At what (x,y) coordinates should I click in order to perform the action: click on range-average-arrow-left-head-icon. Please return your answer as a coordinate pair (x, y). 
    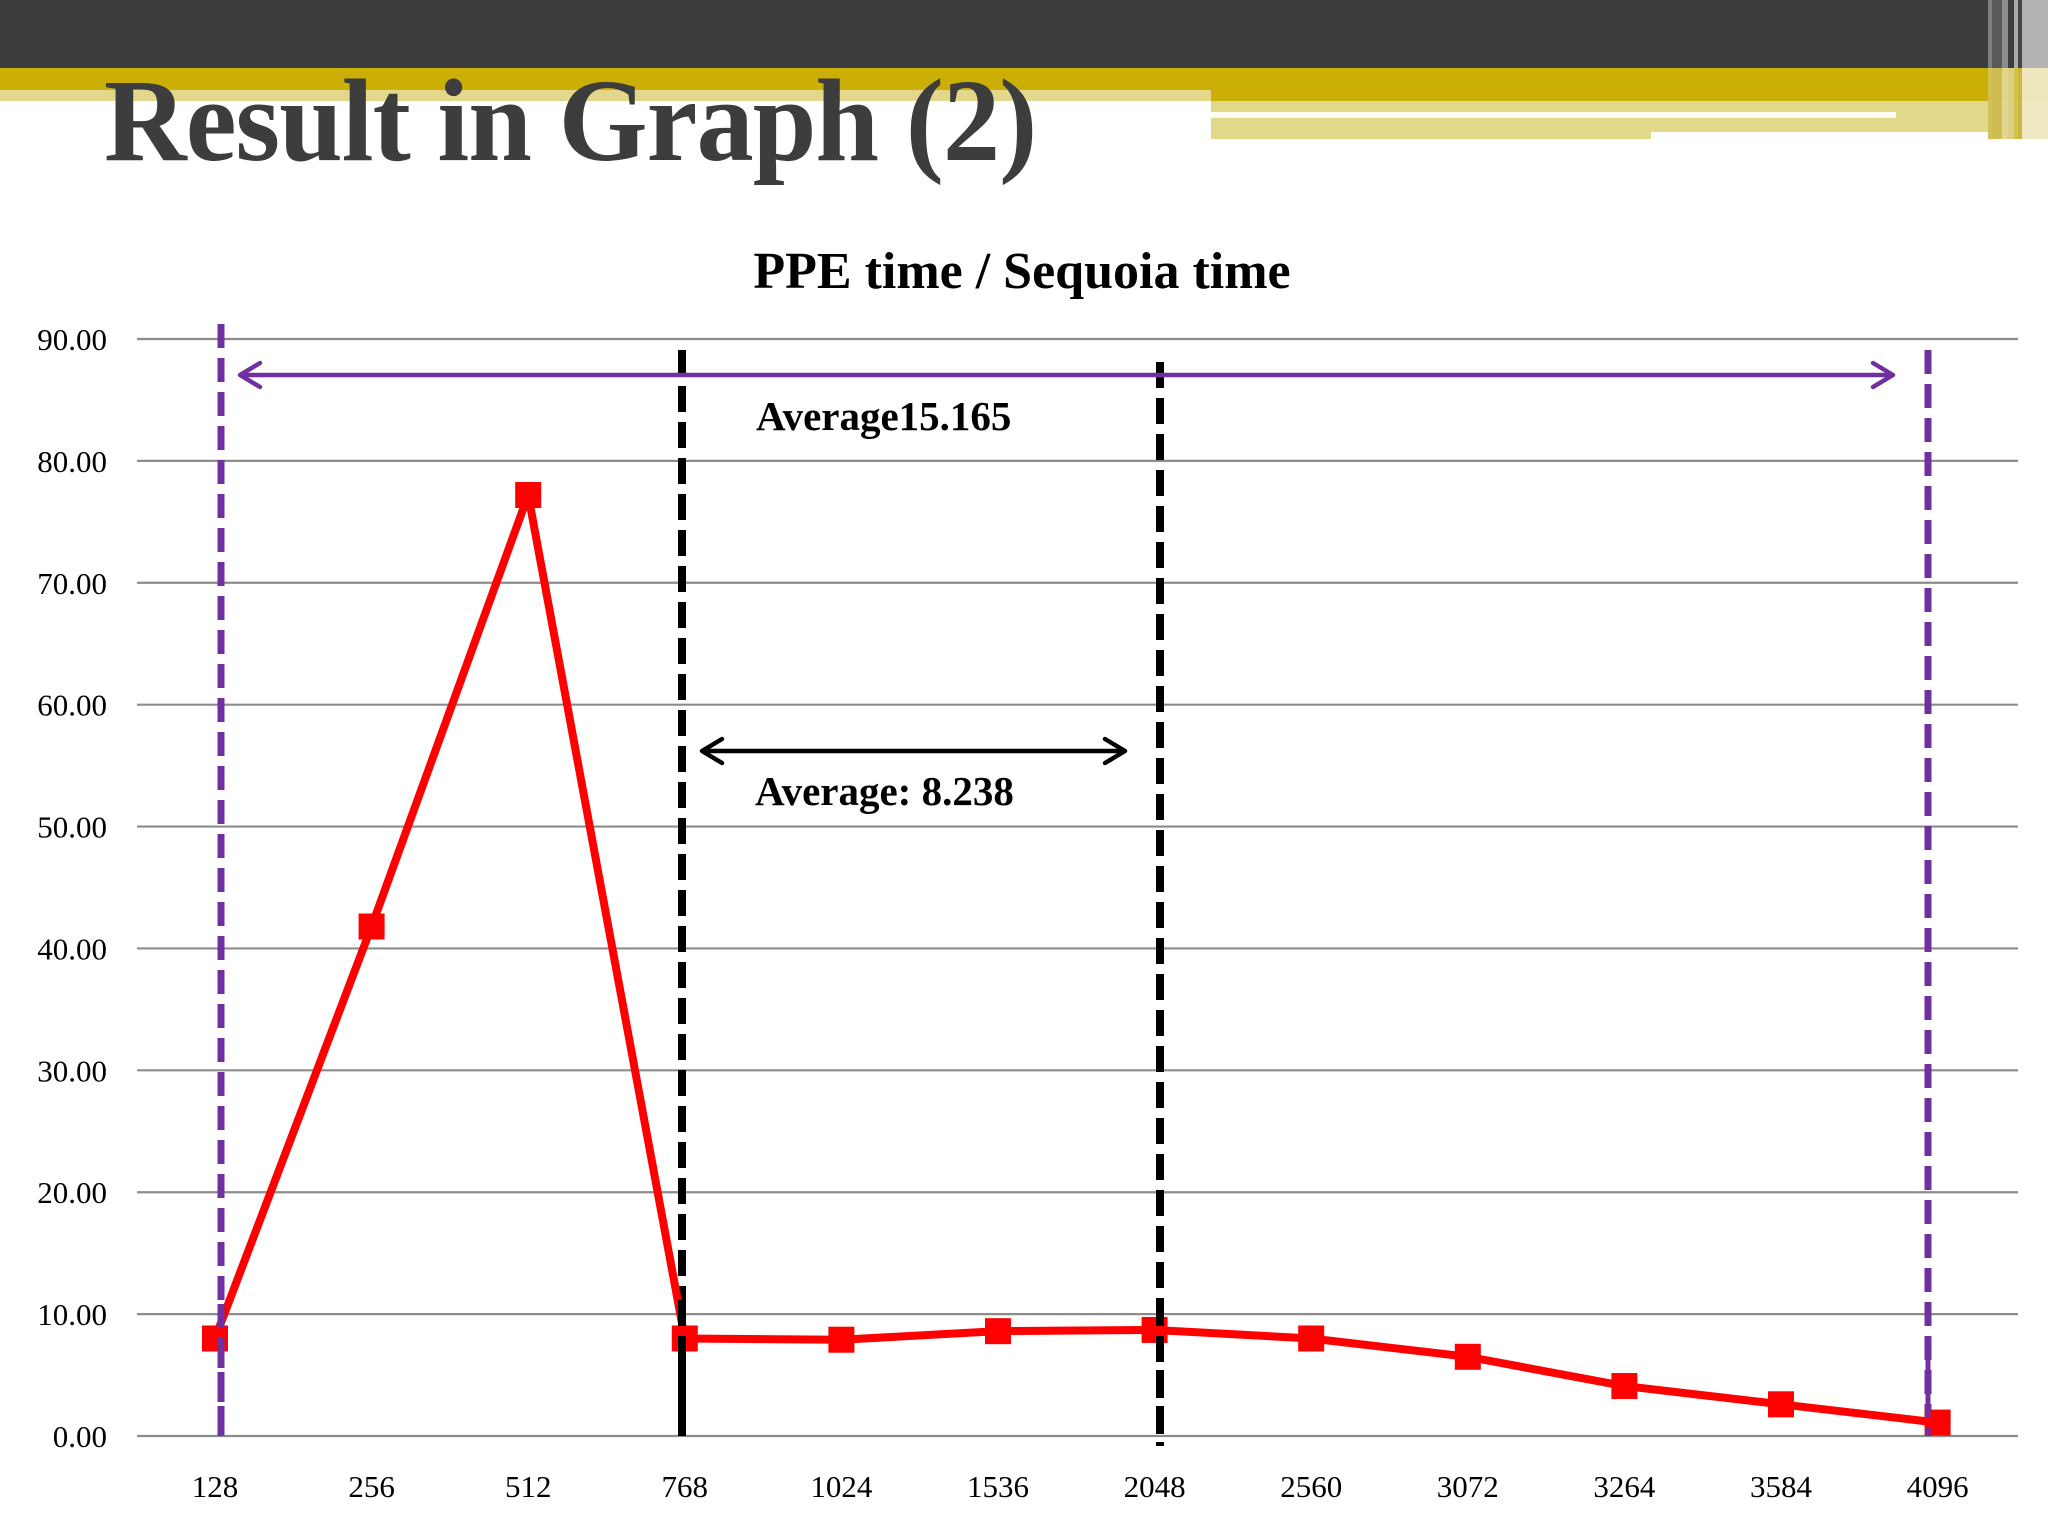
    Looking at the image, I should click on (712, 751).